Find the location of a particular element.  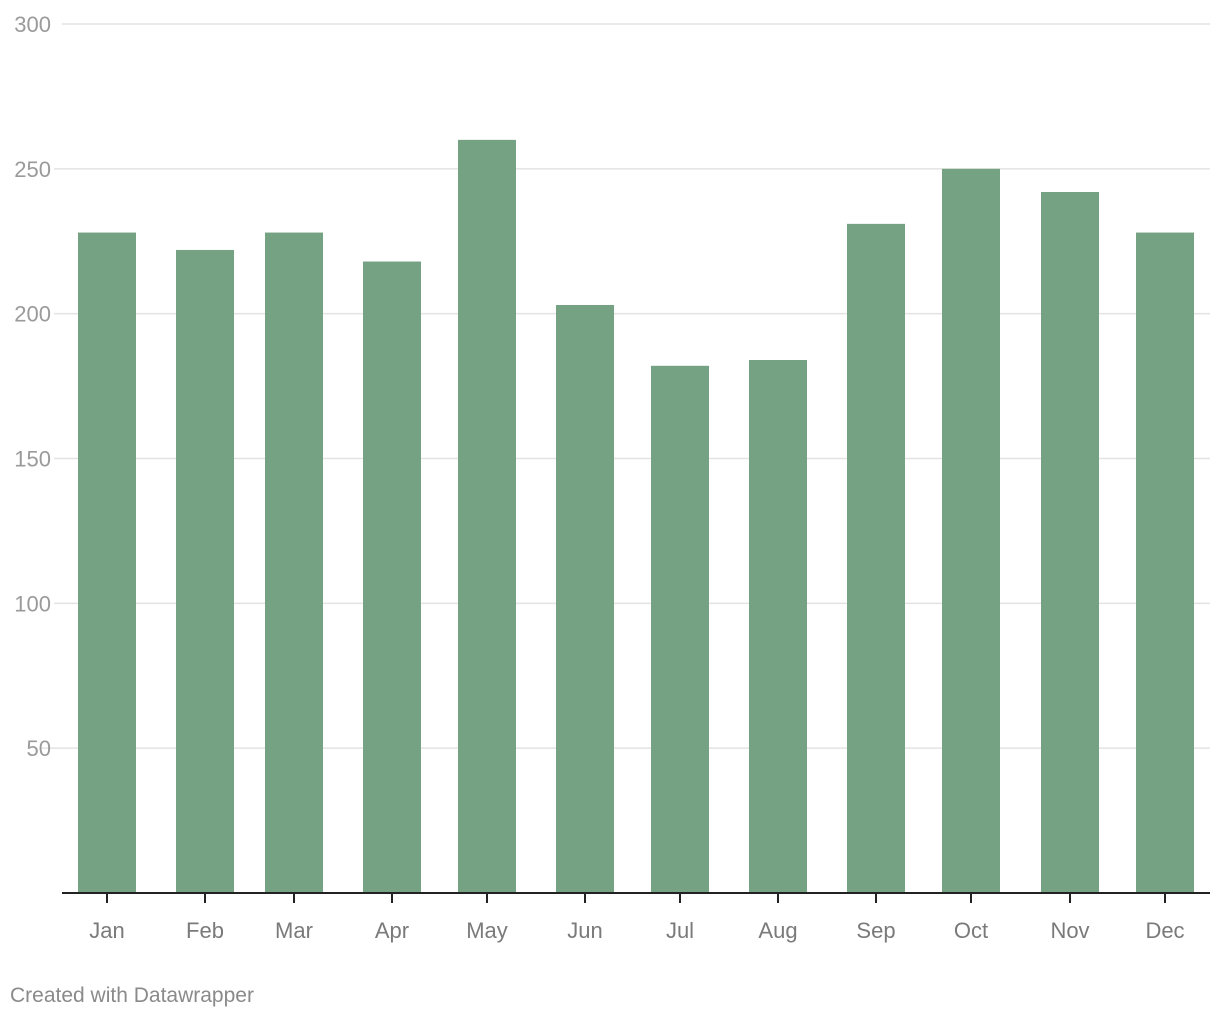

y-tick-label: 200 is located at coordinates (32, 314).